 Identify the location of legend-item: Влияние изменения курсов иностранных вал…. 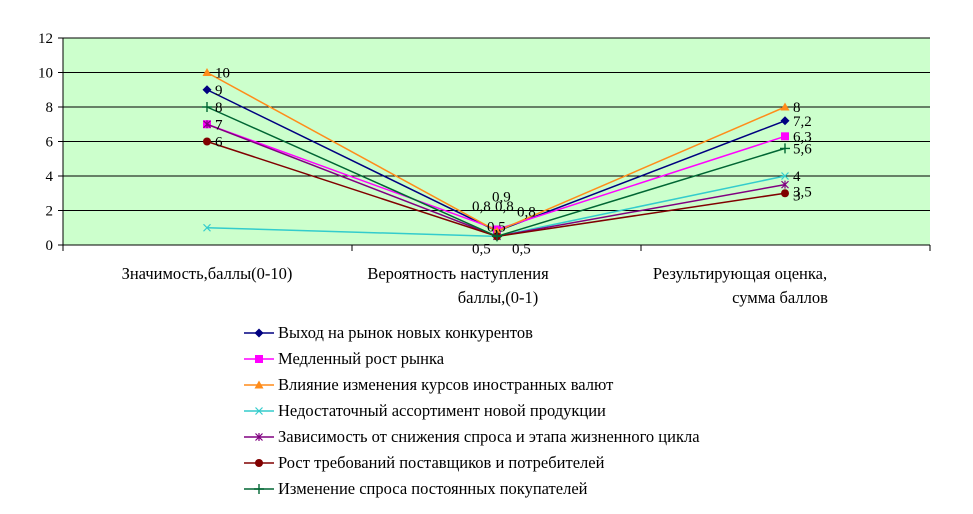
(472, 385).